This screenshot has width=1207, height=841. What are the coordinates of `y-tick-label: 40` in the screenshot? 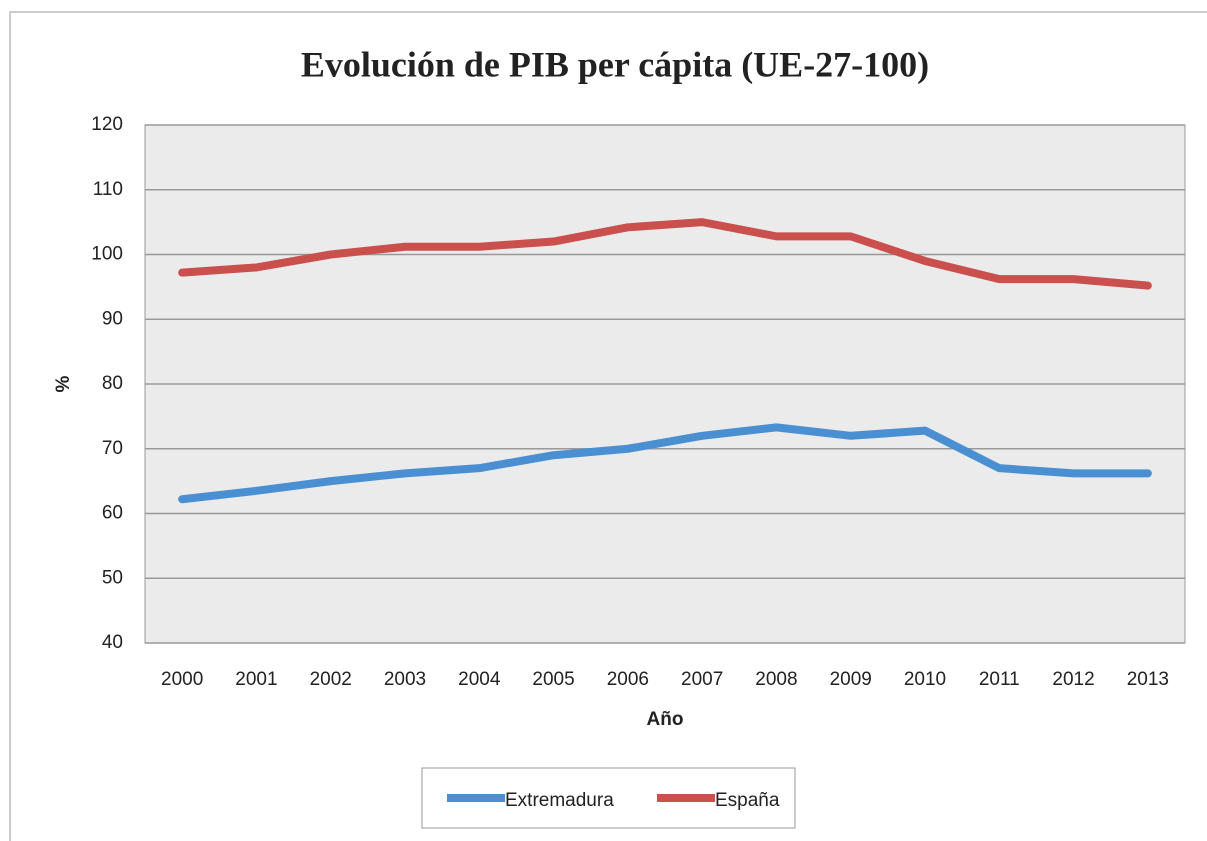 It's located at (112, 642).